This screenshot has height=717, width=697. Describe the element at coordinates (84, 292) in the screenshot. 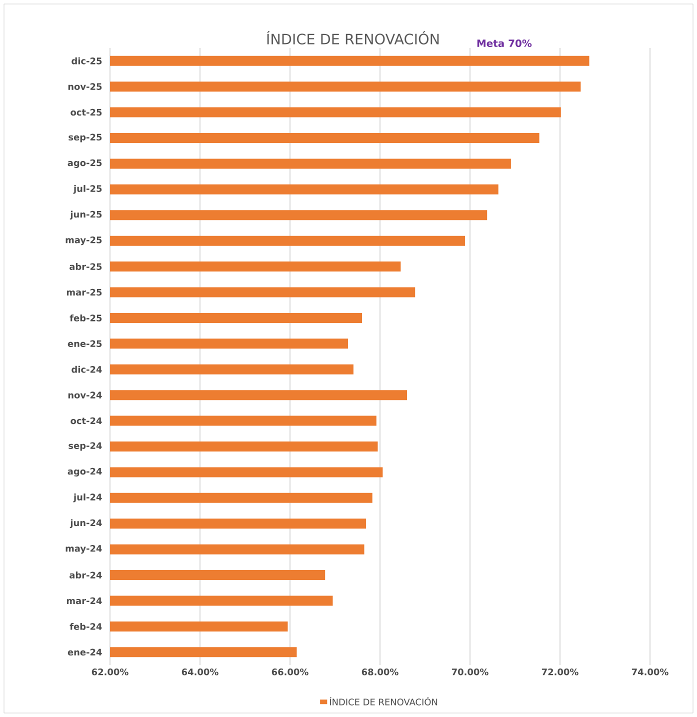

I see `y-tick-label: mar-25` at that location.